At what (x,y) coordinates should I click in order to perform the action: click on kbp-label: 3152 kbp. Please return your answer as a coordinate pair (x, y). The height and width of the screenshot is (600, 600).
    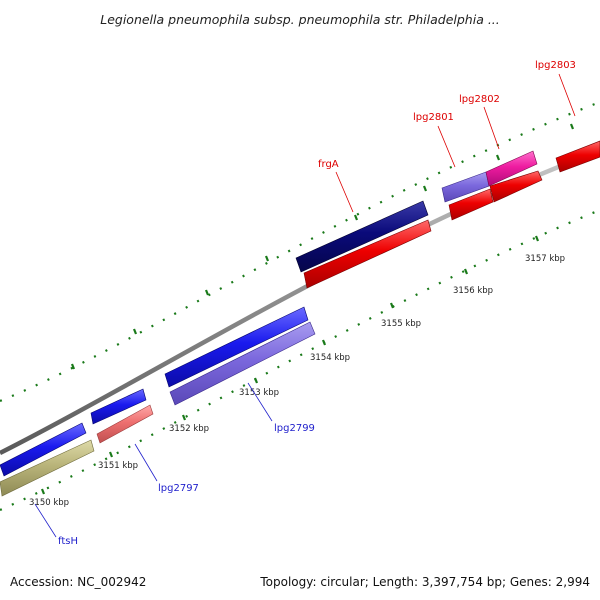
    Looking at the image, I should click on (189, 429).